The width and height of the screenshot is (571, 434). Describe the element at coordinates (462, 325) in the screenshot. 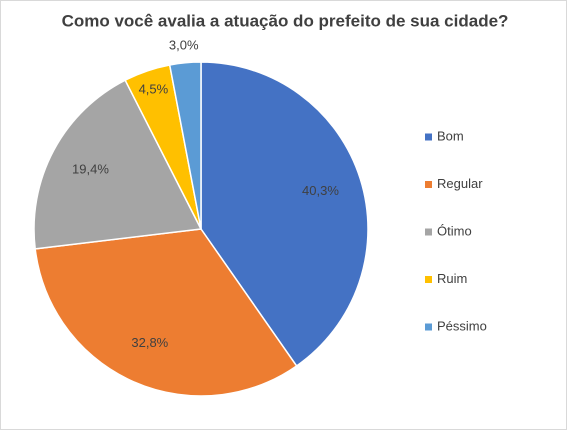

I see `legend-label: Péssimo` at that location.